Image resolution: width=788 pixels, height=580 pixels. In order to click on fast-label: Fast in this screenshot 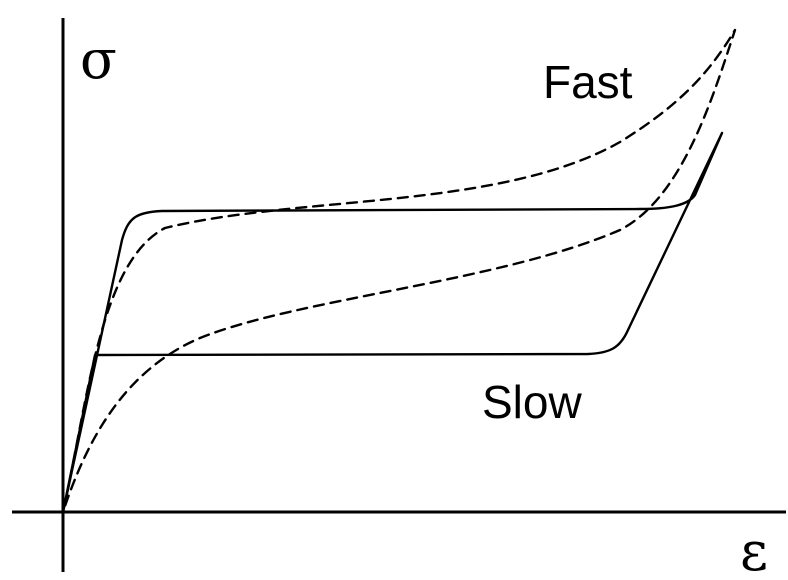, I will do `click(588, 82)`.